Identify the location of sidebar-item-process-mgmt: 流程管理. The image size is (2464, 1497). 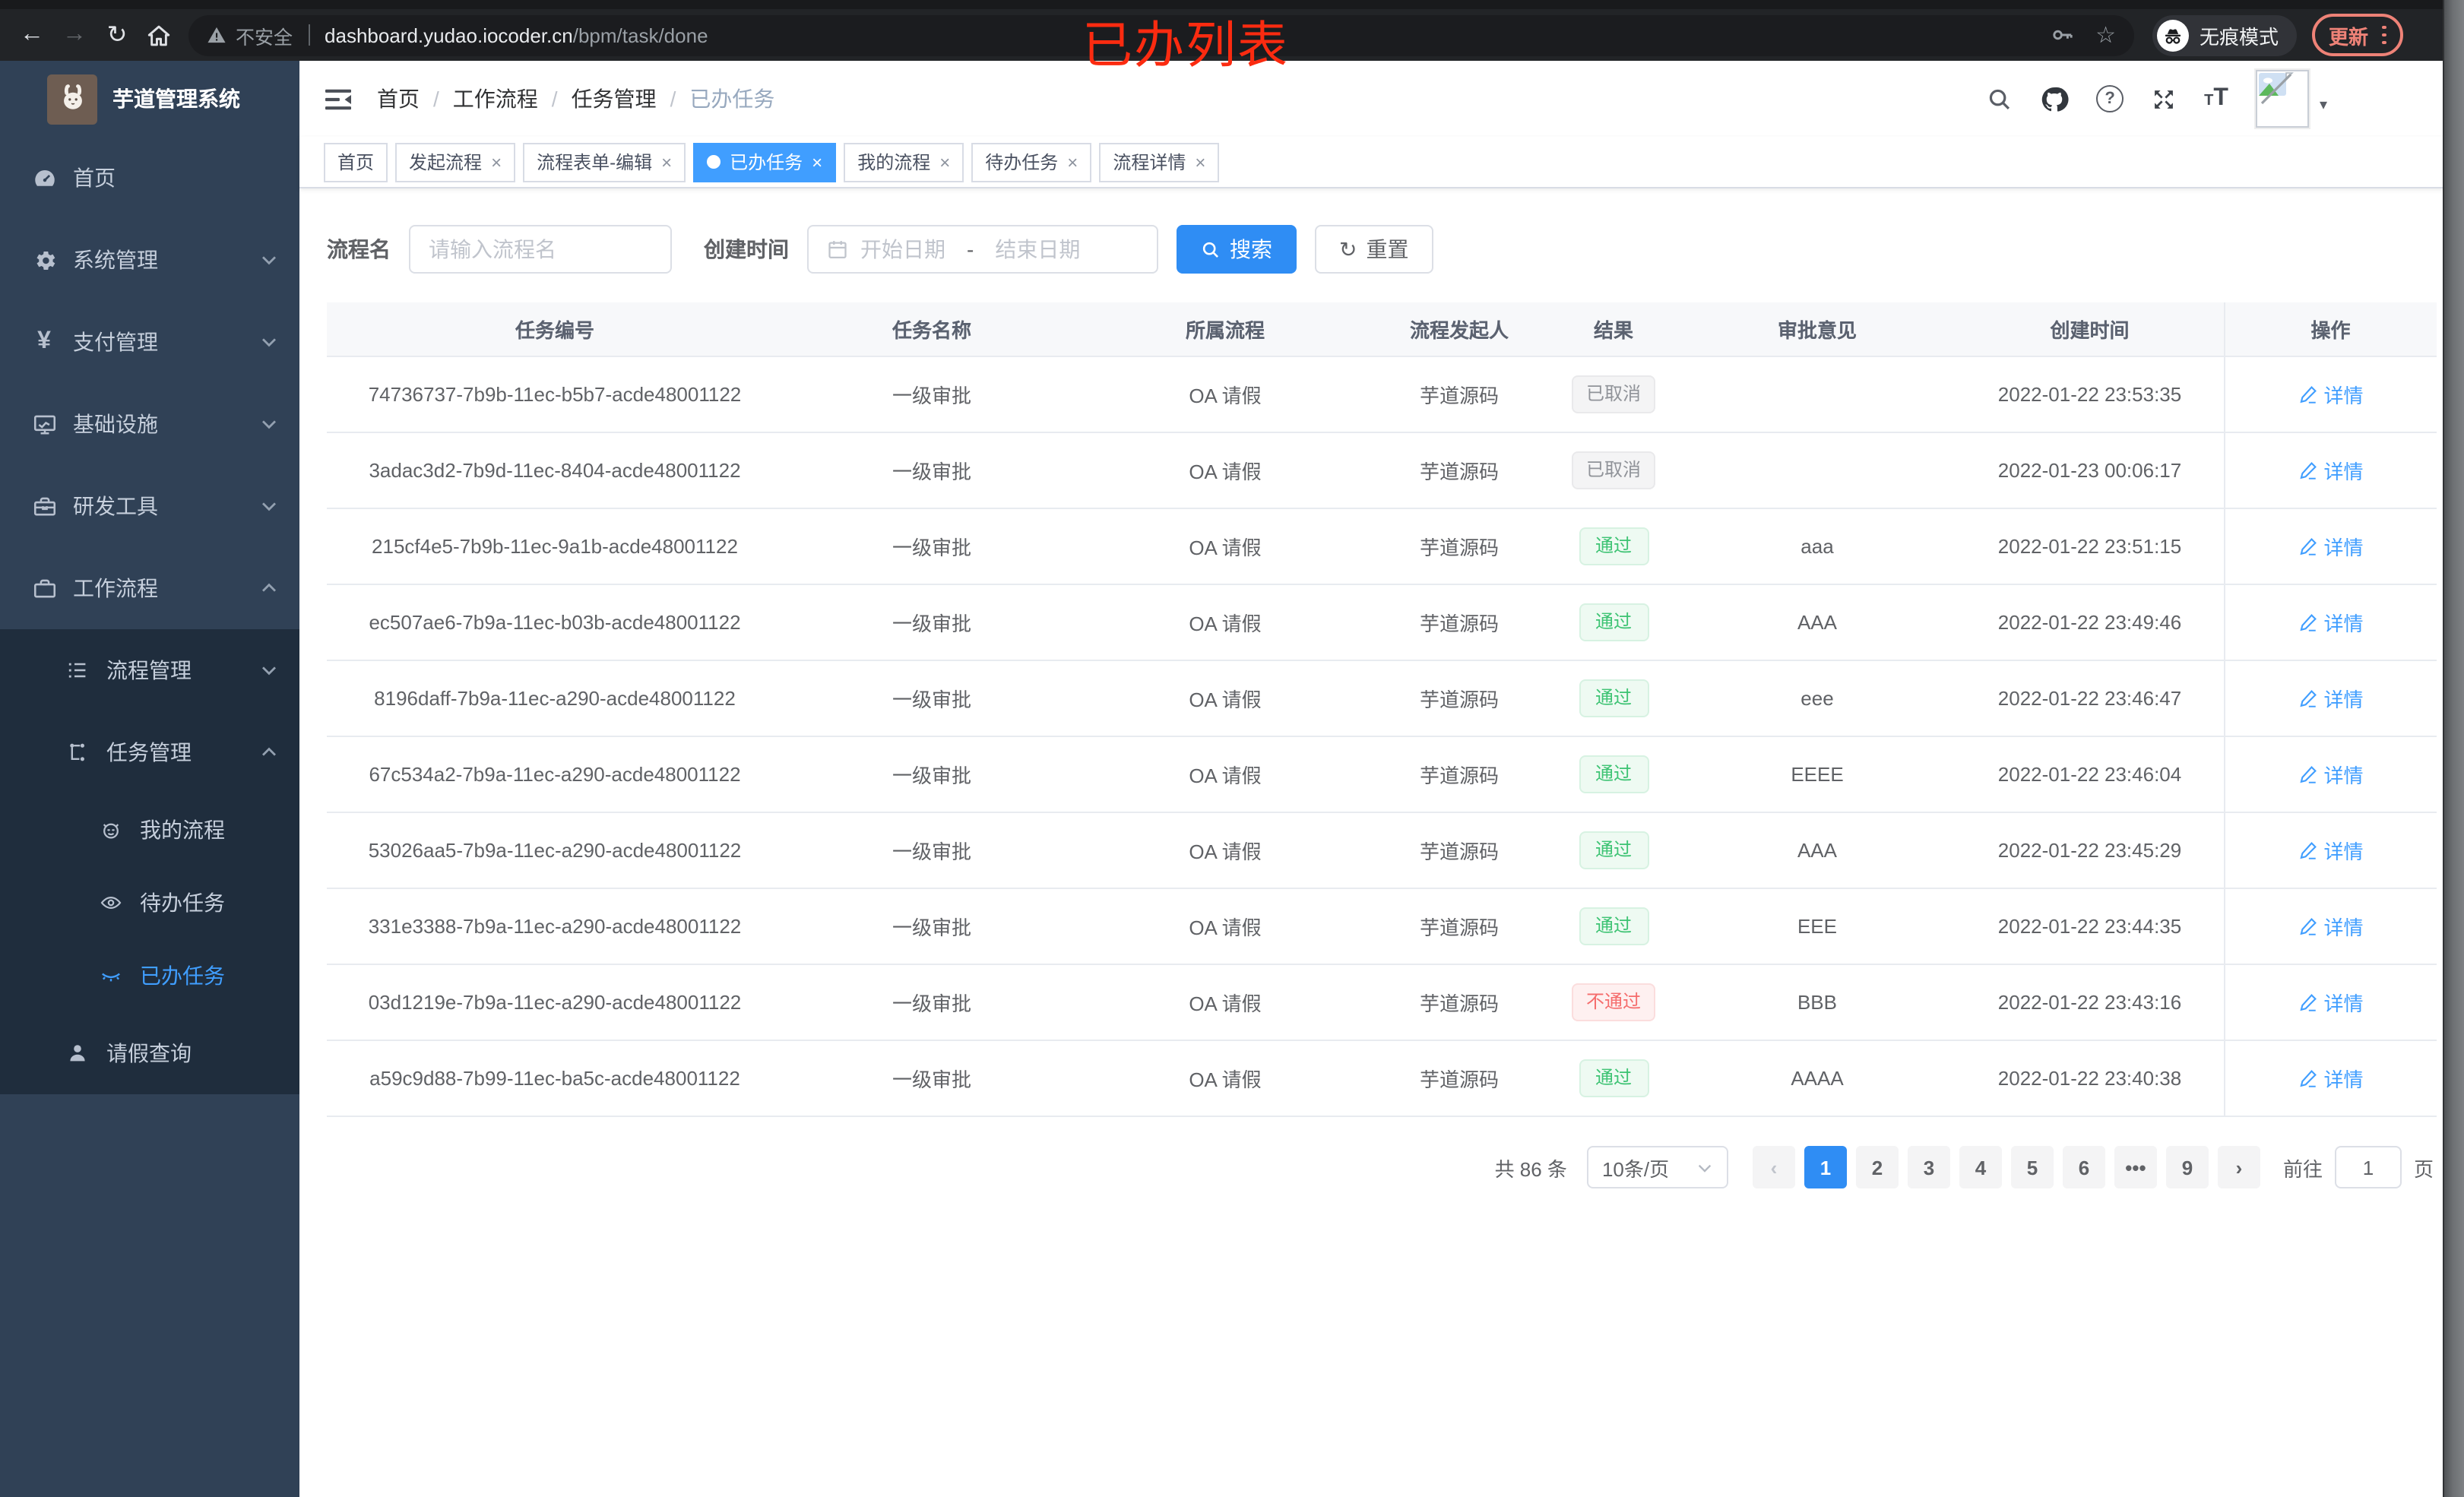
(149, 670).